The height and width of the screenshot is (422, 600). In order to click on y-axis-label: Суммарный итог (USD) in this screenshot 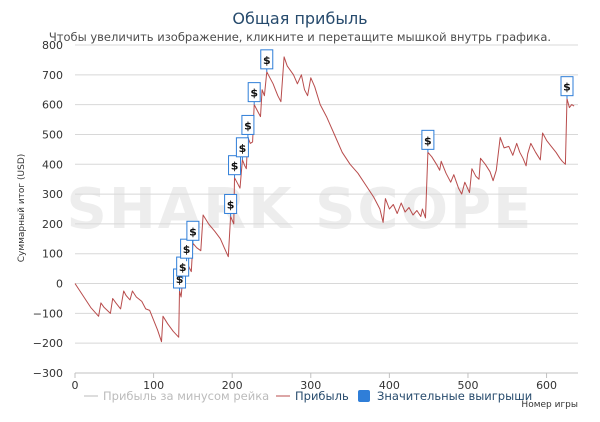, I will do `click(22, 208)`.